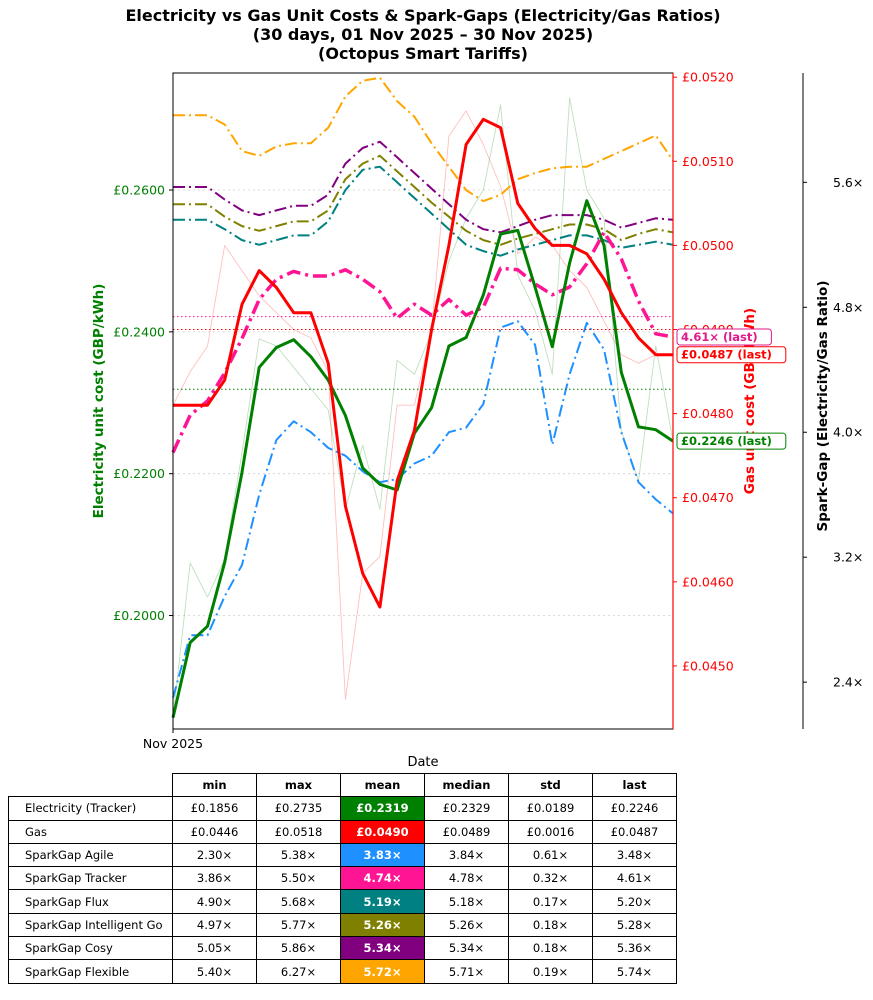 The image size is (873, 1000). Describe the element at coordinates (90, 971) in the screenshot. I see `row-label: SparkGap Flexible` at that location.